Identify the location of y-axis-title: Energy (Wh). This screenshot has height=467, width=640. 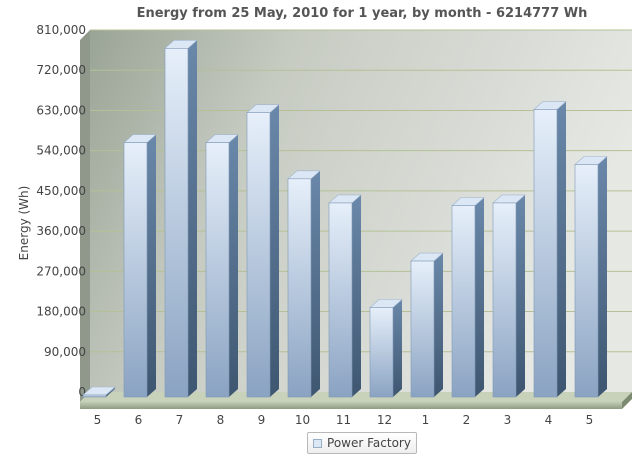
(24, 223).